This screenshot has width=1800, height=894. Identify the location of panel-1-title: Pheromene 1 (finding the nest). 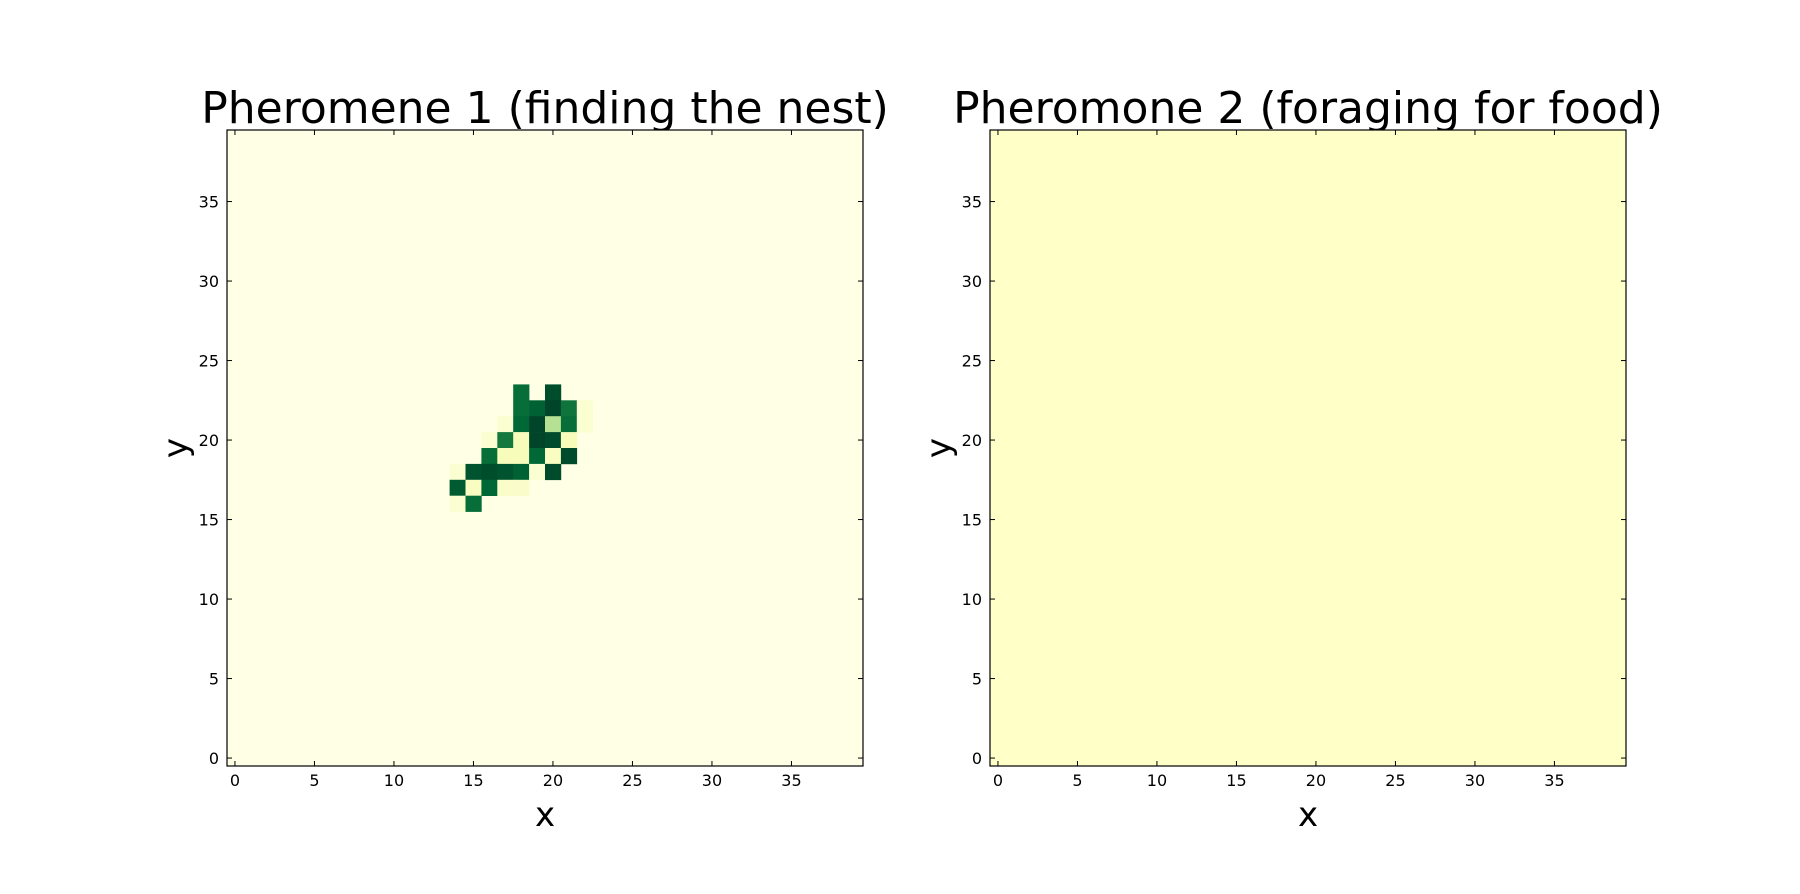
(545, 108).